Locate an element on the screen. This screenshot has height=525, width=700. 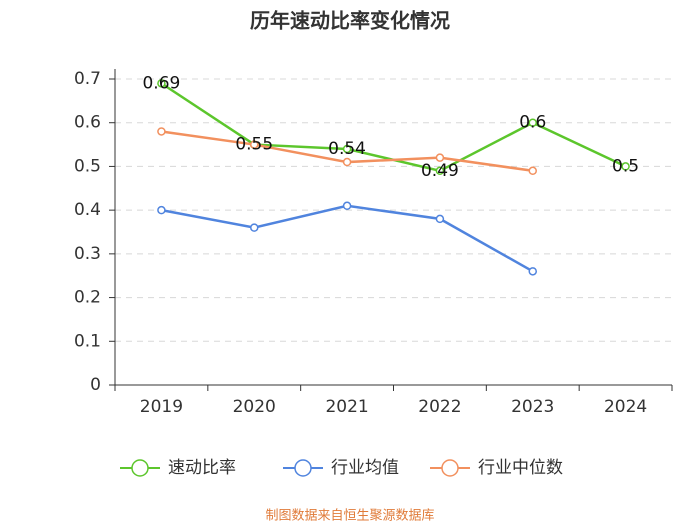
data-label: 0.6 is located at coordinates (532, 123).